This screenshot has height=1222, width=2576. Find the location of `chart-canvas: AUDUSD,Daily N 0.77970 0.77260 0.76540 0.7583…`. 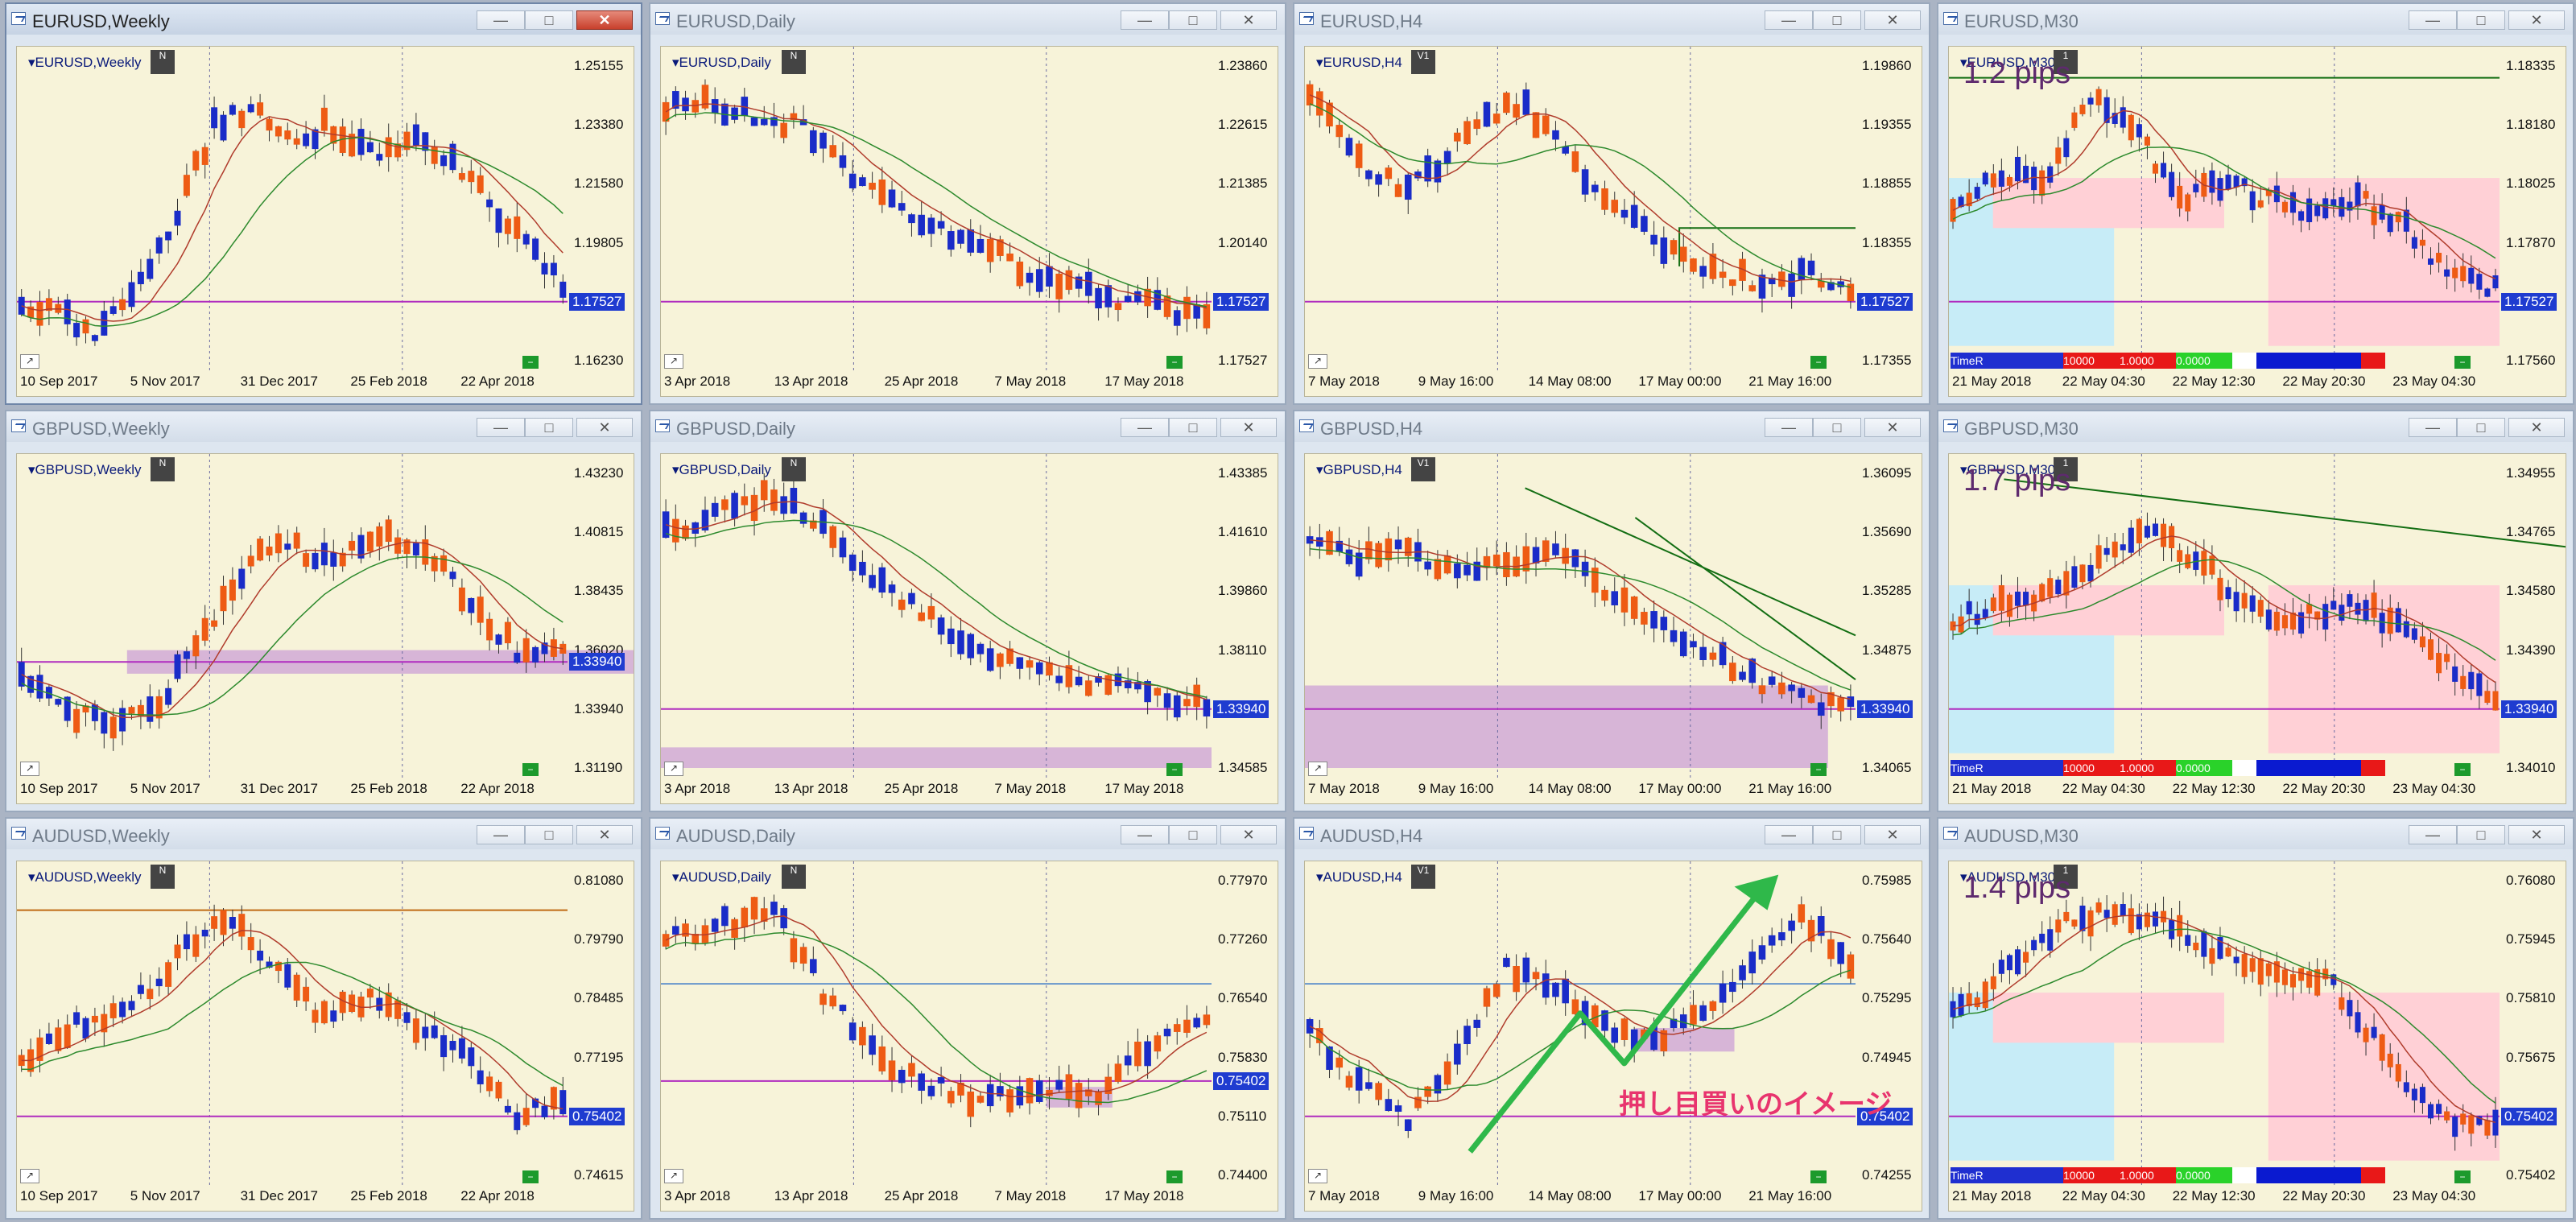

chart-canvas: AUDUSD,Daily N 0.77970 0.77260 0.76540 0.7583… is located at coordinates (969, 1036).